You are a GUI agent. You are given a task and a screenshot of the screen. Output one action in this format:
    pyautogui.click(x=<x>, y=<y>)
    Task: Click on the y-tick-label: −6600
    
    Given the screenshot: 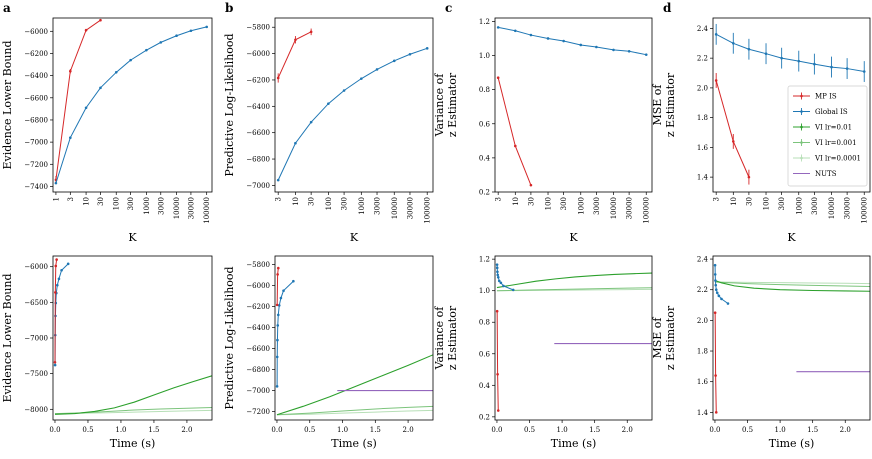 What is the action you would take?
    pyautogui.click(x=258, y=133)
    